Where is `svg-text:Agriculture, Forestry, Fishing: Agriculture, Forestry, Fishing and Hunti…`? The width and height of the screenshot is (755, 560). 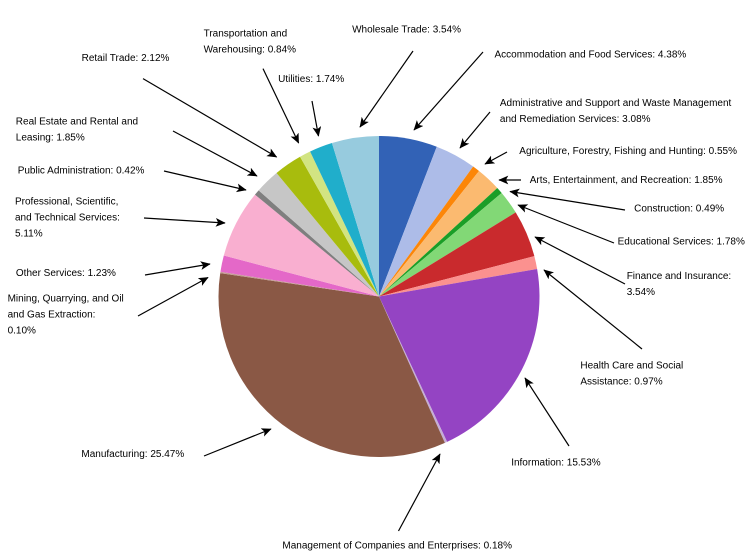
svg-text:Agriculture, Forestry, Fishing: Agriculture, Forestry, Fishing and Hunti… is located at coordinates (628, 151).